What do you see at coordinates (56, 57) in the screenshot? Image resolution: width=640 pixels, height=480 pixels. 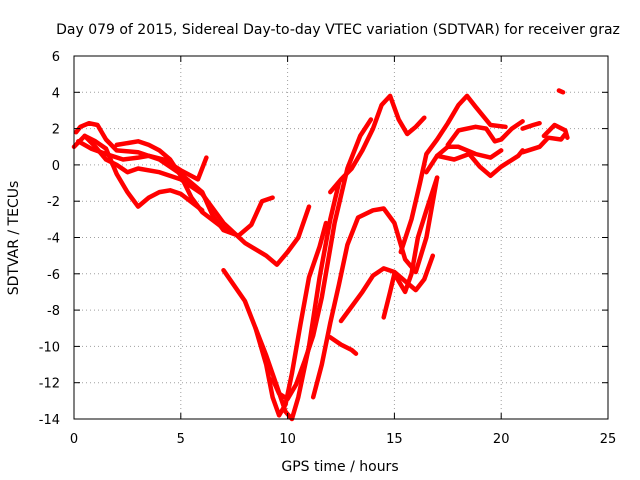 I see `y-tick-label: 6` at bounding box center [56, 57].